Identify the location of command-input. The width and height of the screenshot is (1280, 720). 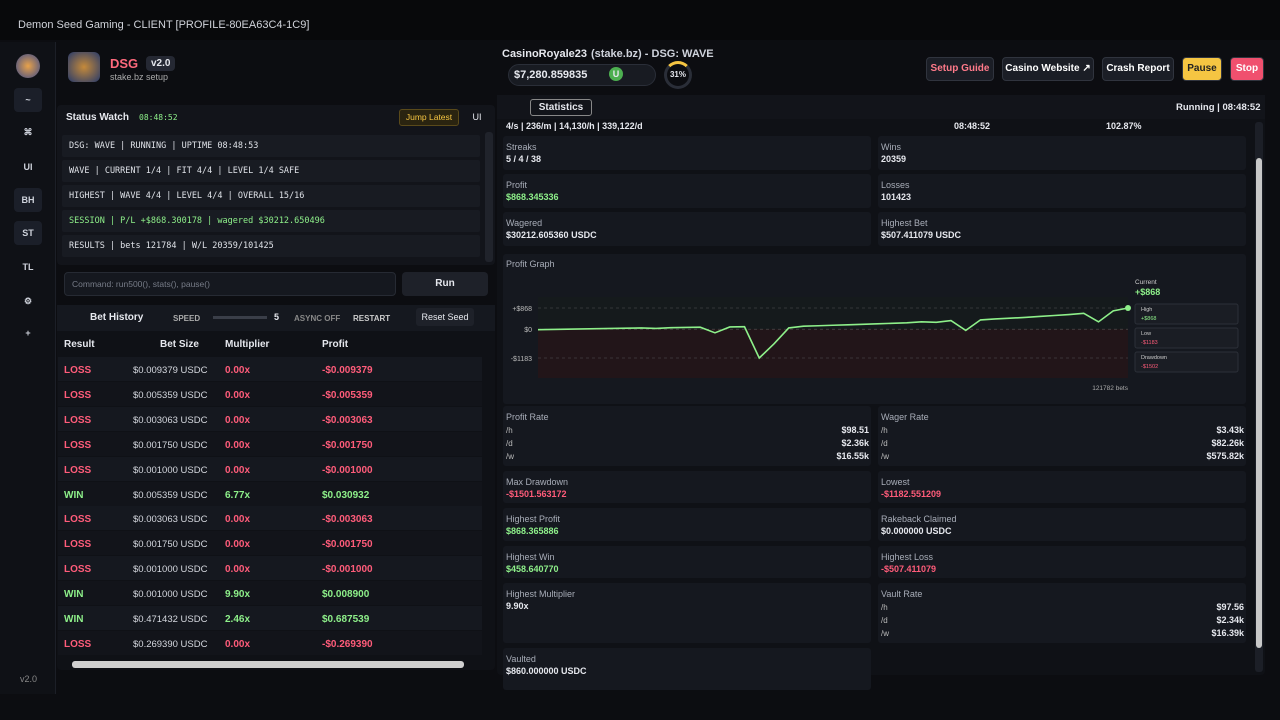
(230, 284).